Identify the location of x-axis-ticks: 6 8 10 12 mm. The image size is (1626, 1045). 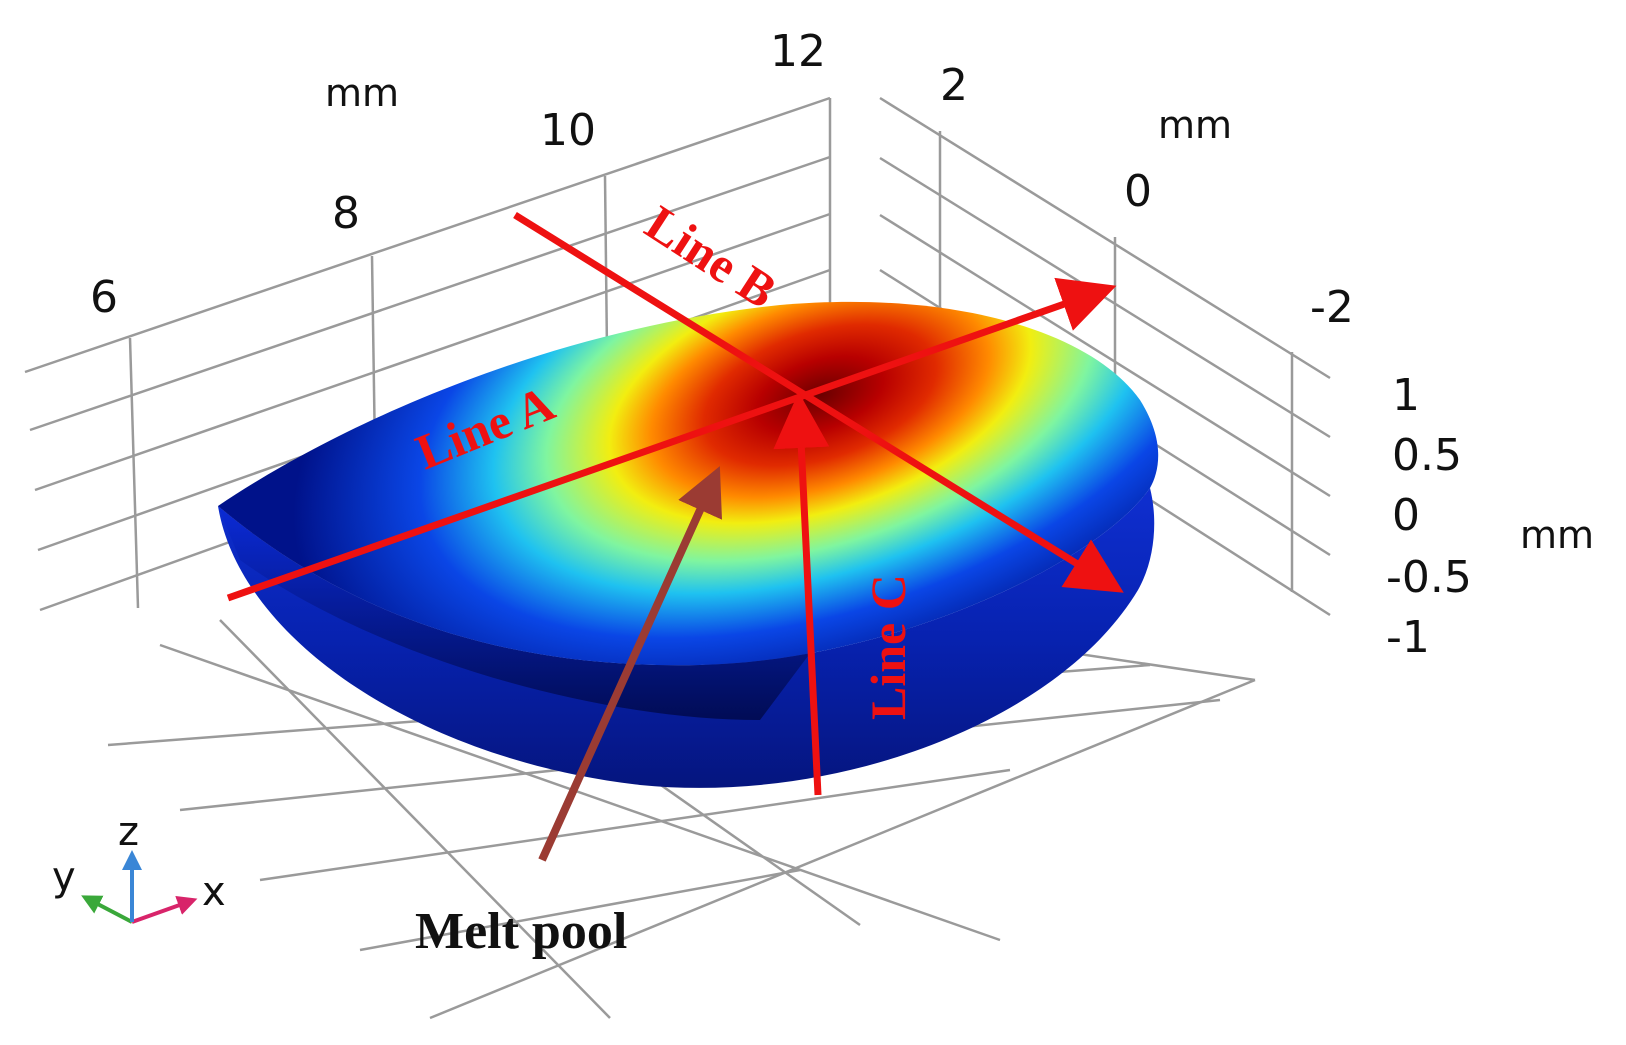
(458, 174).